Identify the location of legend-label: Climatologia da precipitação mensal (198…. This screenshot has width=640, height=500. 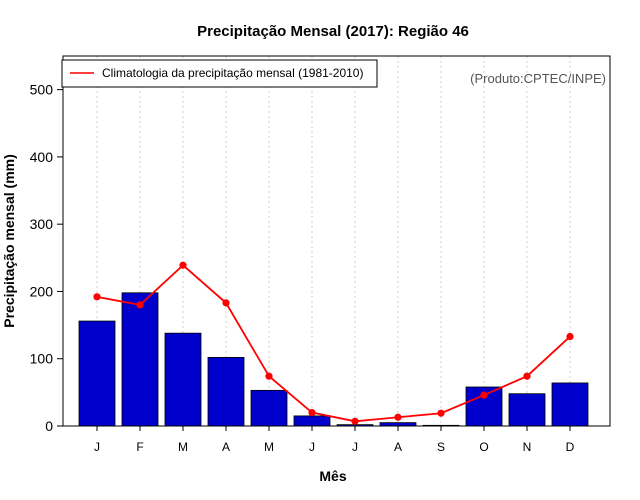
(232, 73).